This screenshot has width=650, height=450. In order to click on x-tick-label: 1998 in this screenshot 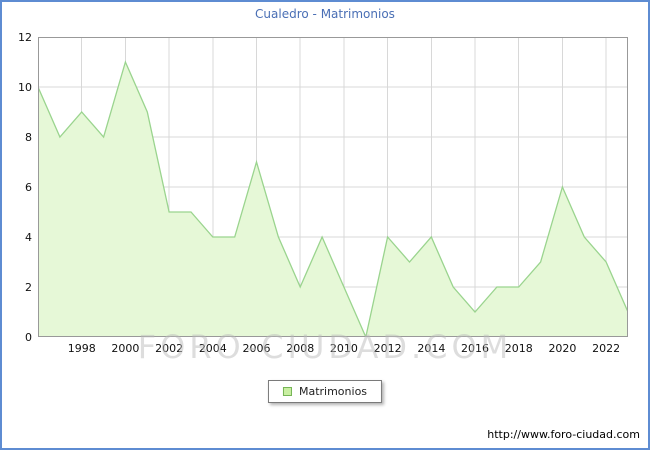, I will do `click(81, 348)`.